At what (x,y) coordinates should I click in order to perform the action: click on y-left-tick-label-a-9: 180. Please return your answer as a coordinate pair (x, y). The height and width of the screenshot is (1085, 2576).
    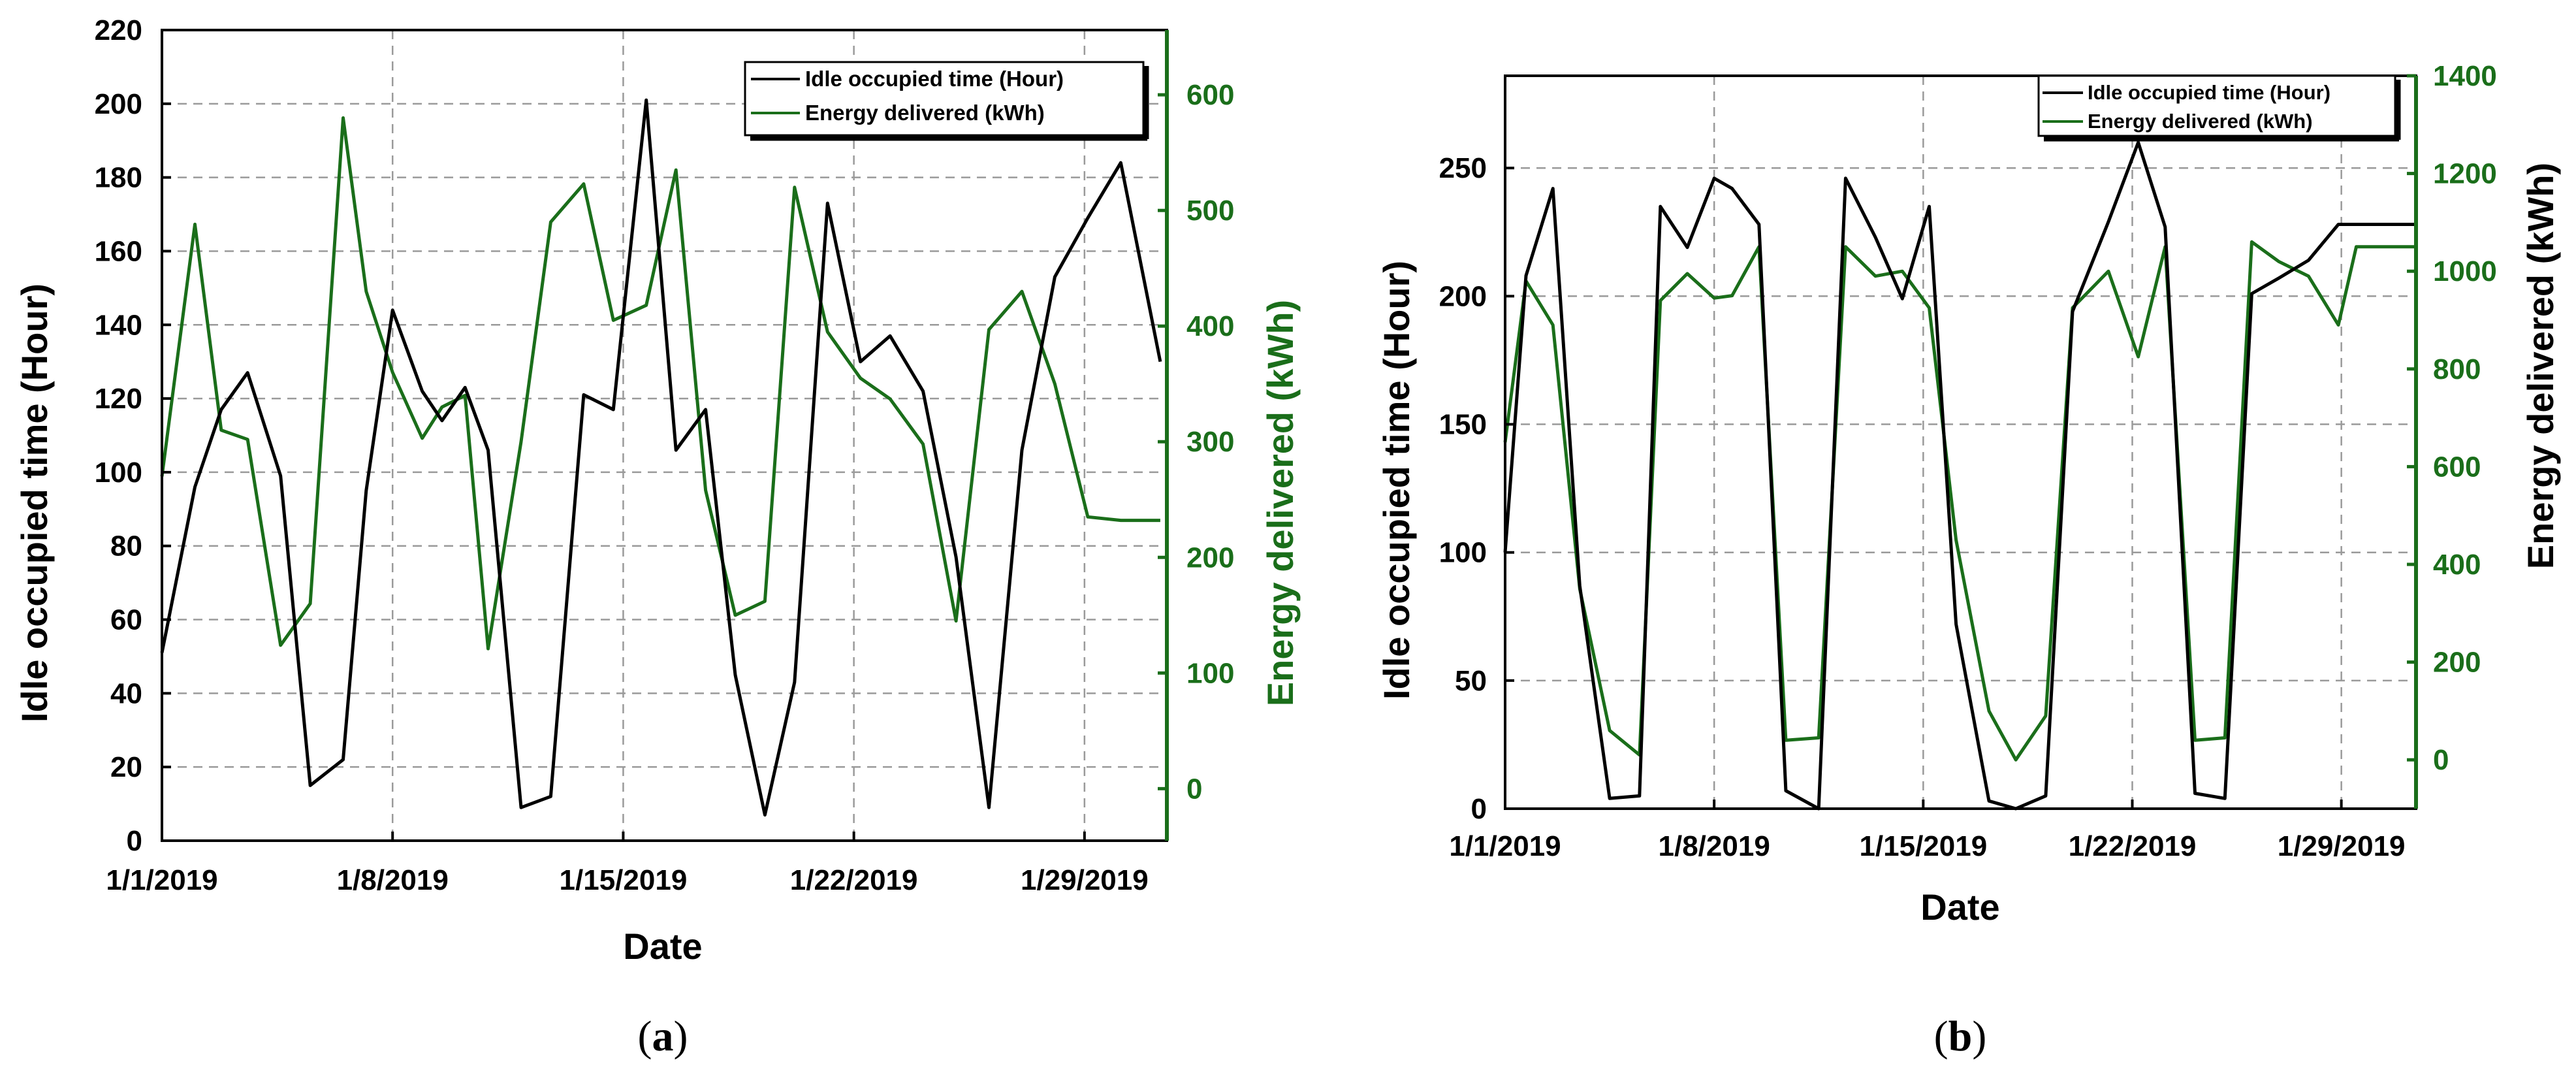
    Looking at the image, I should click on (118, 178).